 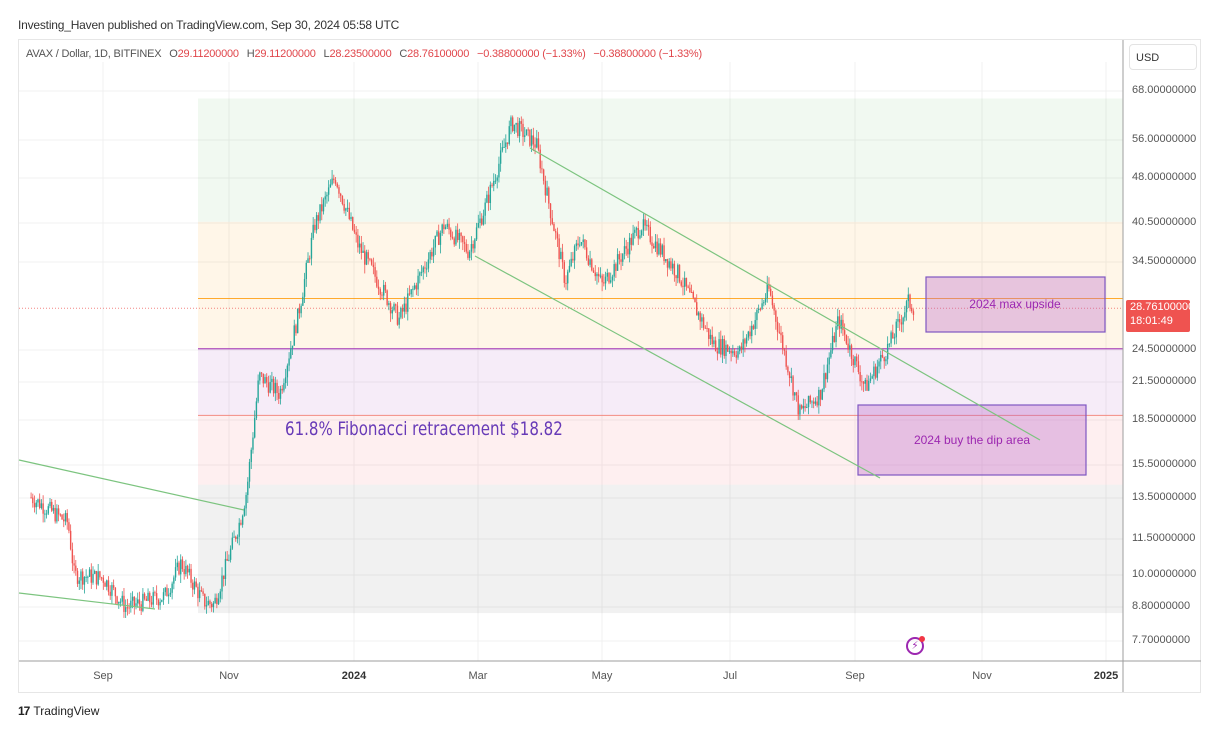 What do you see at coordinates (1164, 177) in the screenshot?
I see `price-tick-label: 48.00000000` at bounding box center [1164, 177].